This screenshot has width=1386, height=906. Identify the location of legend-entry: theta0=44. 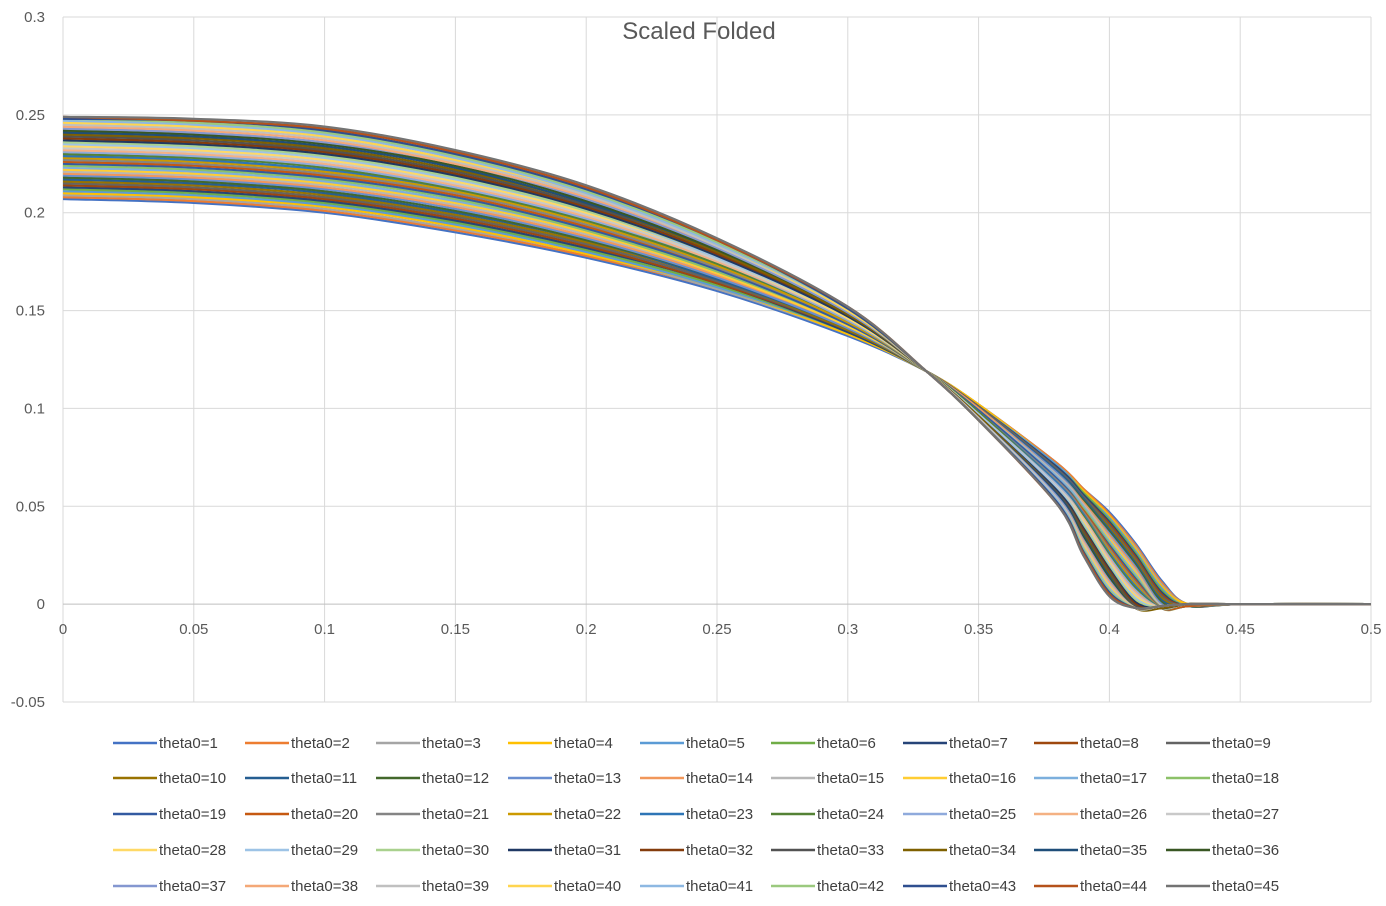
(1090, 886).